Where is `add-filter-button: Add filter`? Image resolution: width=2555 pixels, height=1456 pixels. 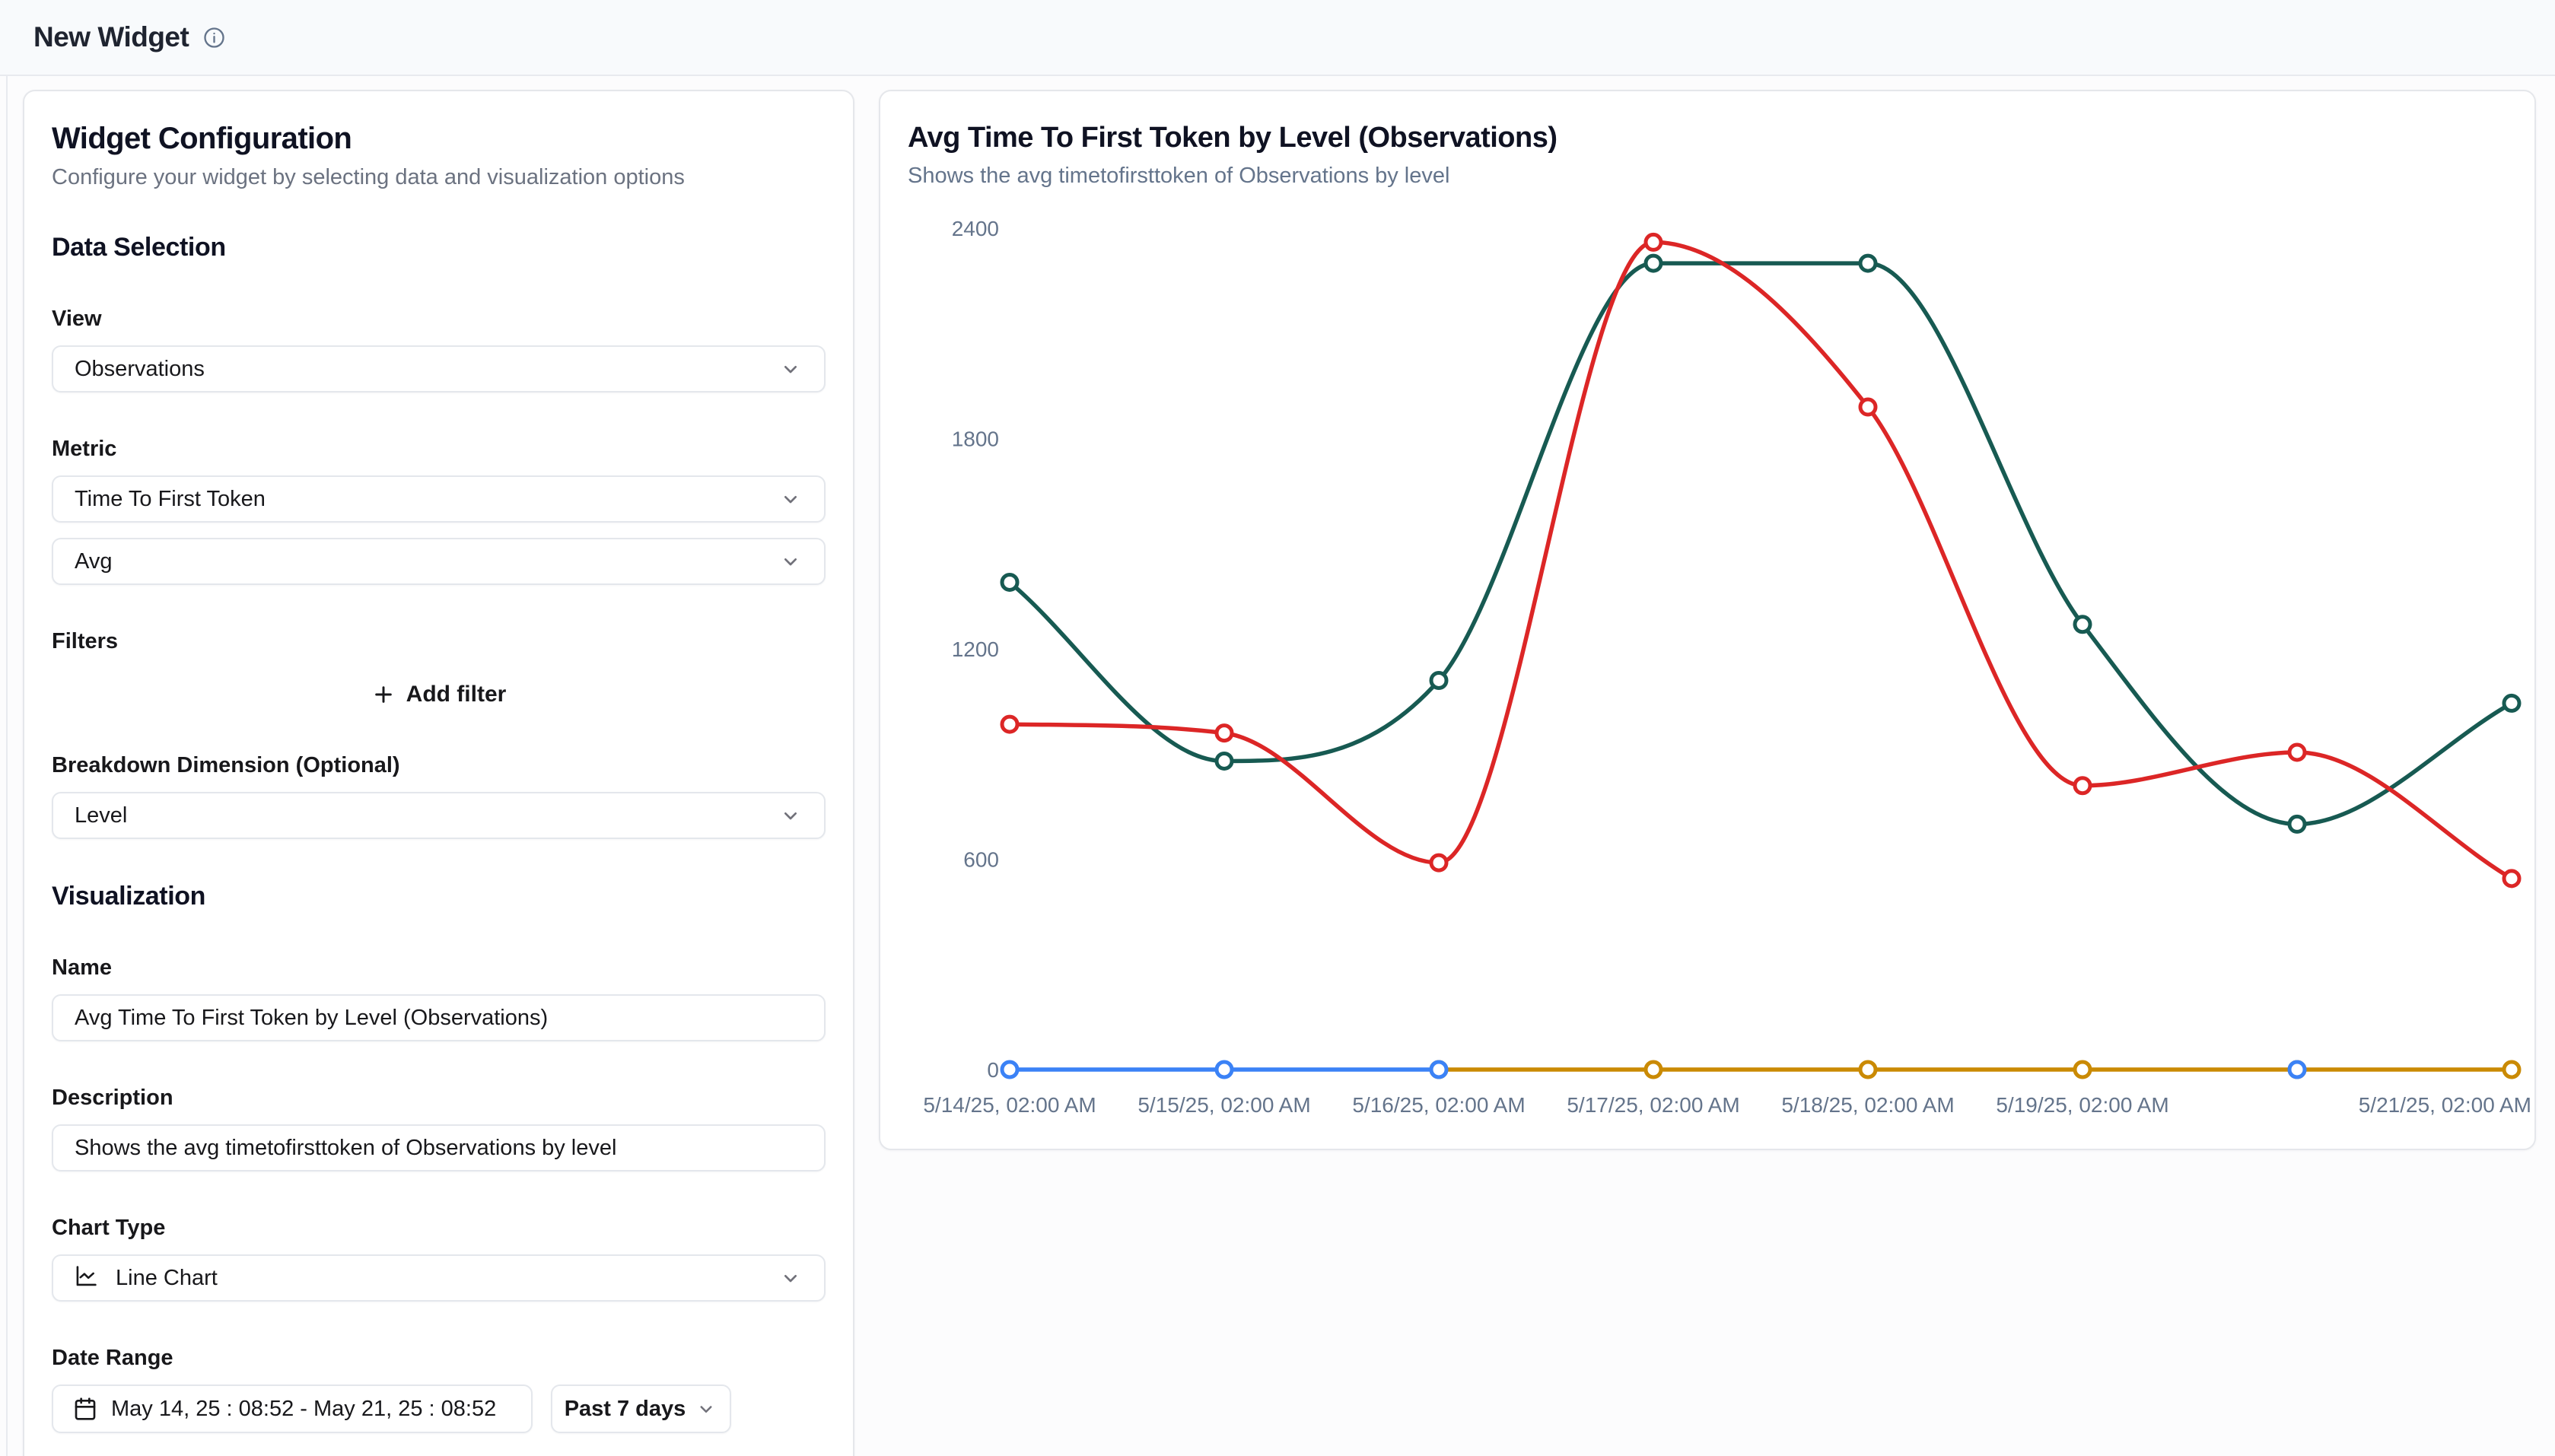
add-filter-button: Add filter is located at coordinates (439, 694).